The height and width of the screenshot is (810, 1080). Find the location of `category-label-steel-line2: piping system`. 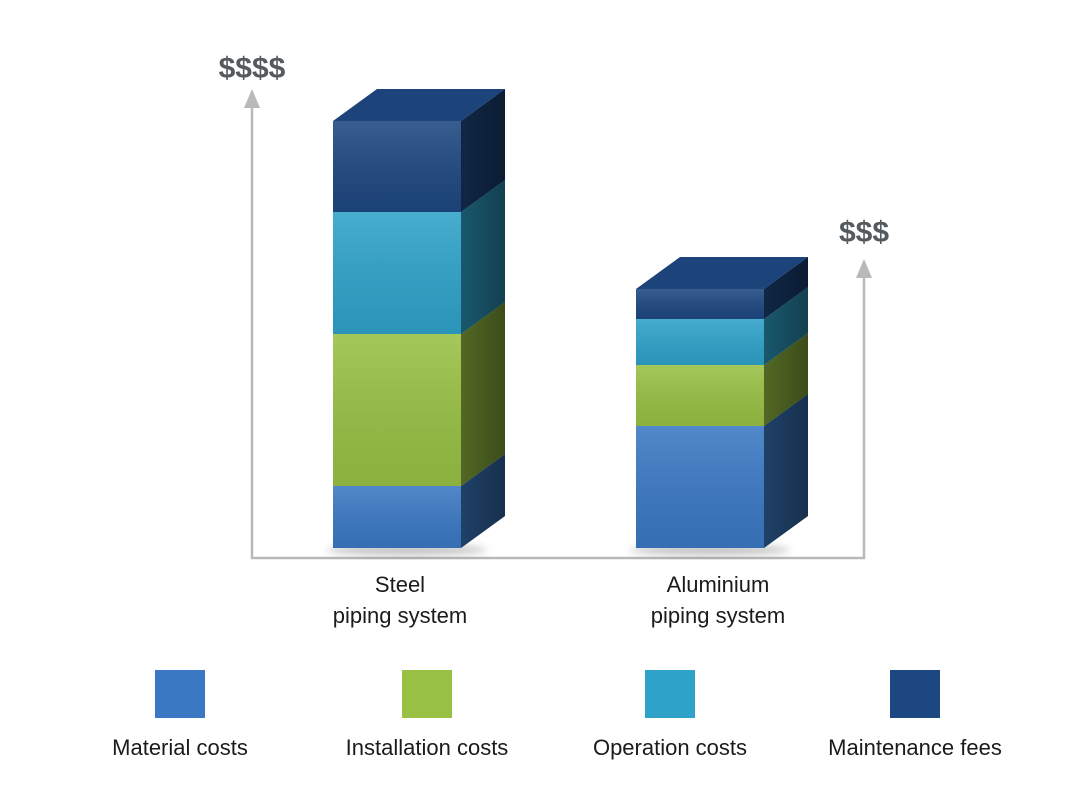

category-label-steel-line2: piping system is located at coordinates (400, 615).